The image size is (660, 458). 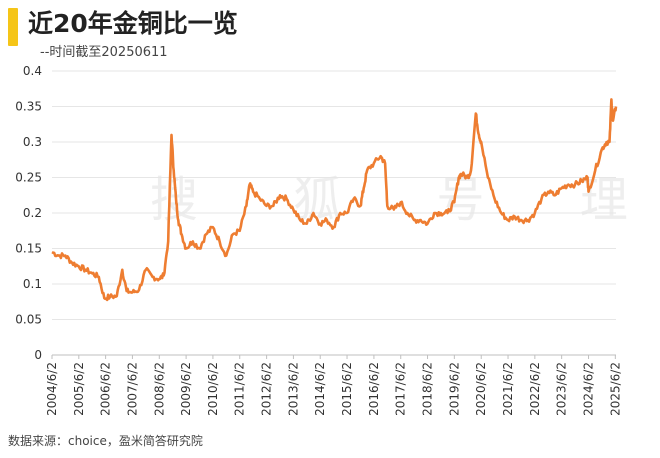 I want to click on y-tick-label: 0.35, so click(x=28, y=107).